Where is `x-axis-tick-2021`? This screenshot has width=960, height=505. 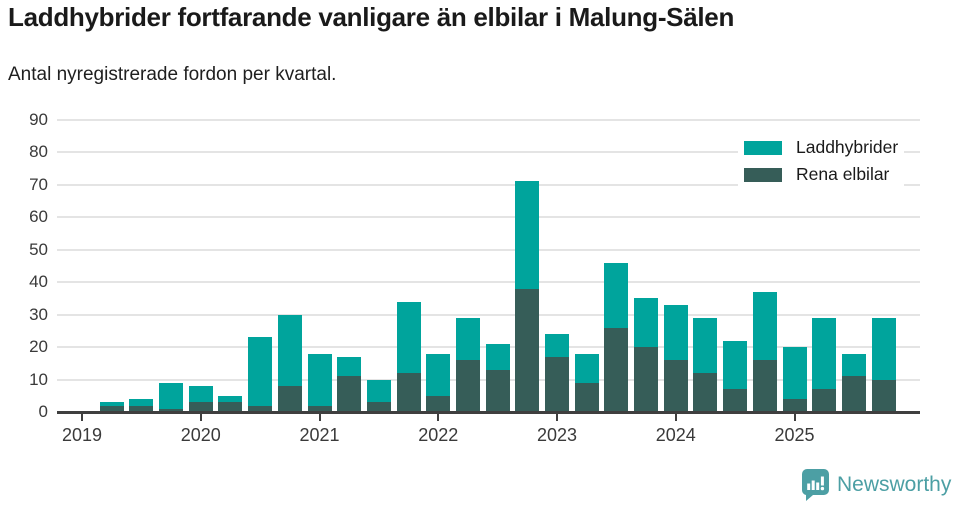 x-axis-tick-2021 is located at coordinates (319, 417).